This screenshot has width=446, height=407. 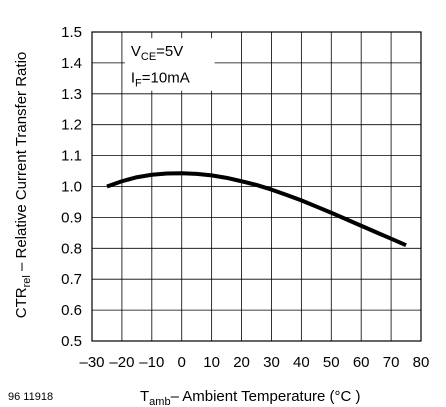 What do you see at coordinates (71, 341) in the screenshot?
I see `y-tick-label: 0.5` at bounding box center [71, 341].